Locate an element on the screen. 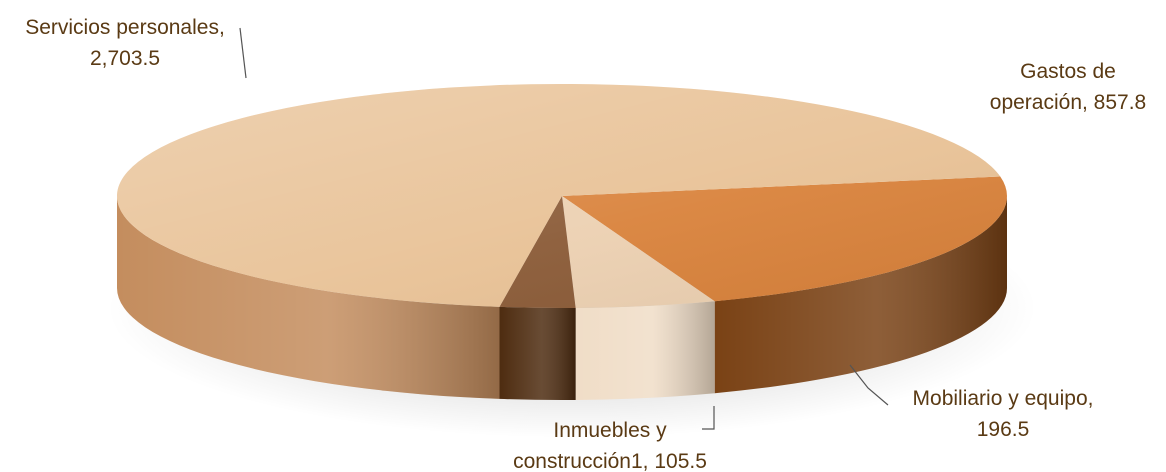 This screenshot has width=1166, height=472. data-label-line: Gastos de is located at coordinates (1068, 71).